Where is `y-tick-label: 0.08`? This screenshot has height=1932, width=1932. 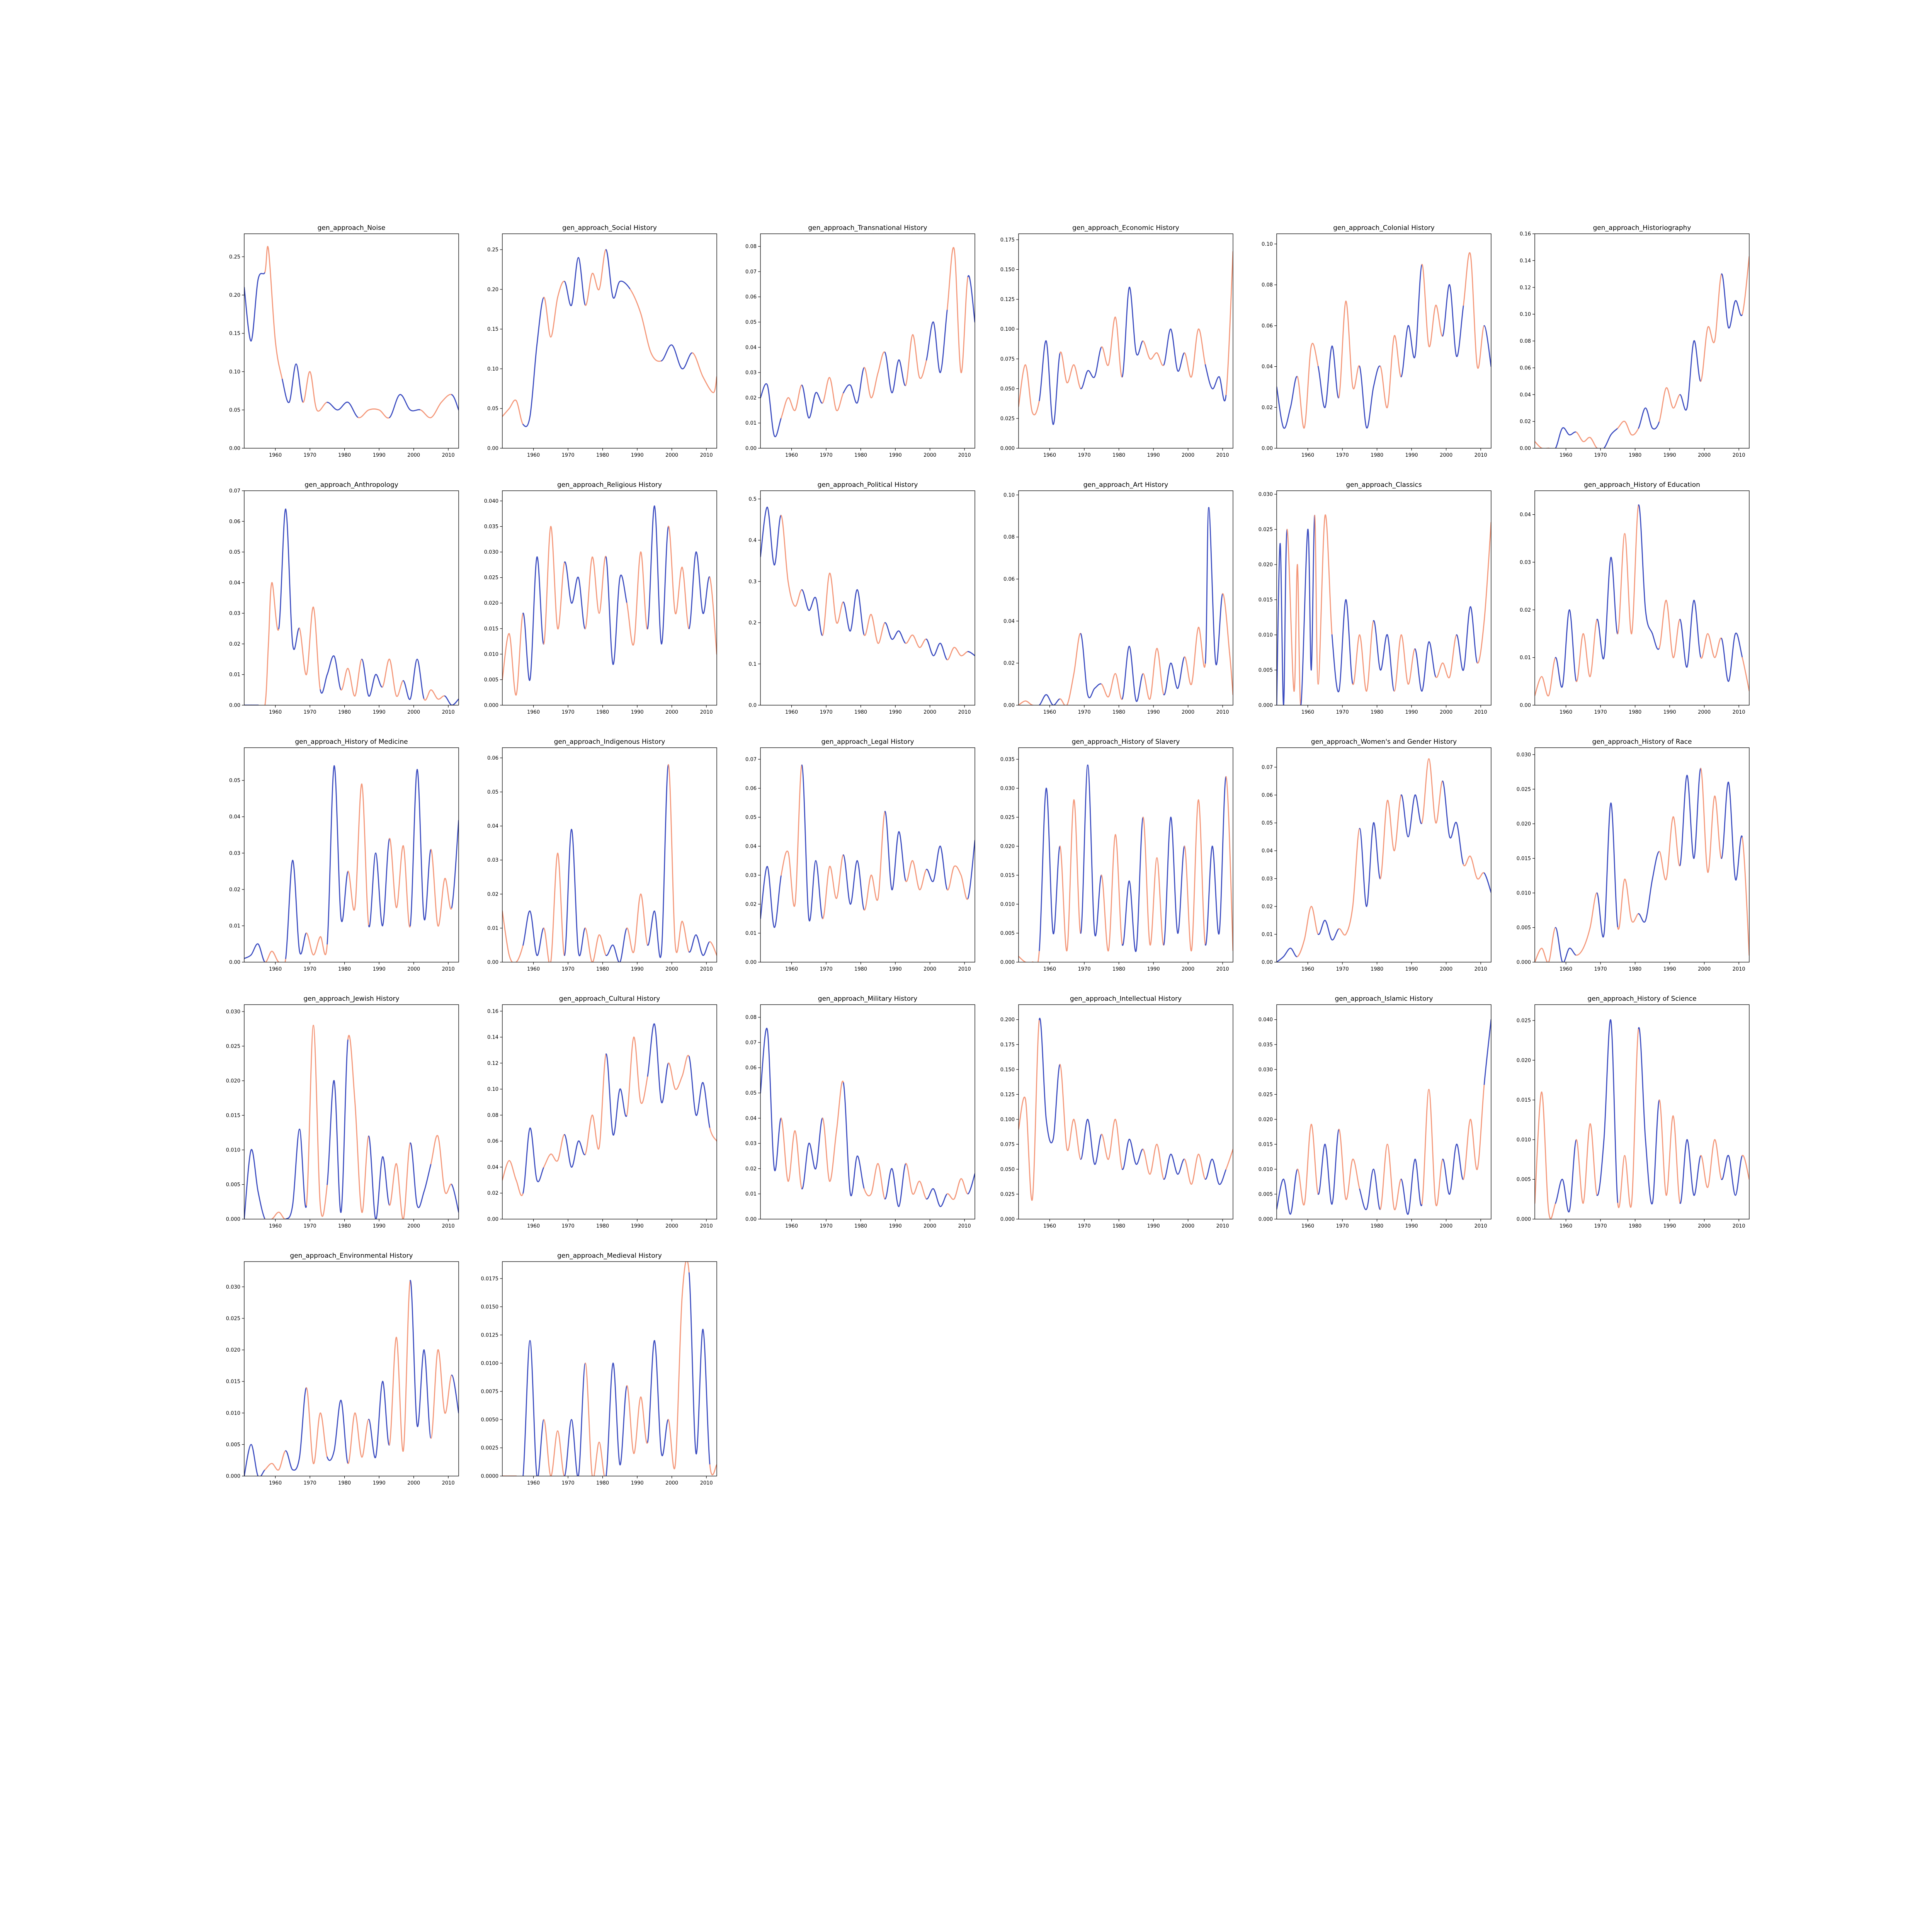
y-tick-label: 0.08 is located at coordinates (1525, 341).